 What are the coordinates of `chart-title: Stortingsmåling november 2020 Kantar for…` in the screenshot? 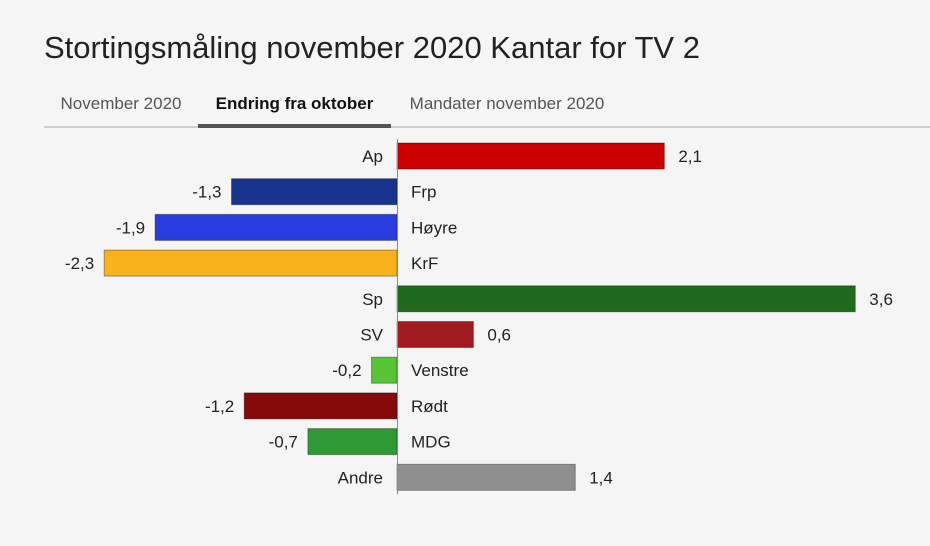 It's located at (372, 47).